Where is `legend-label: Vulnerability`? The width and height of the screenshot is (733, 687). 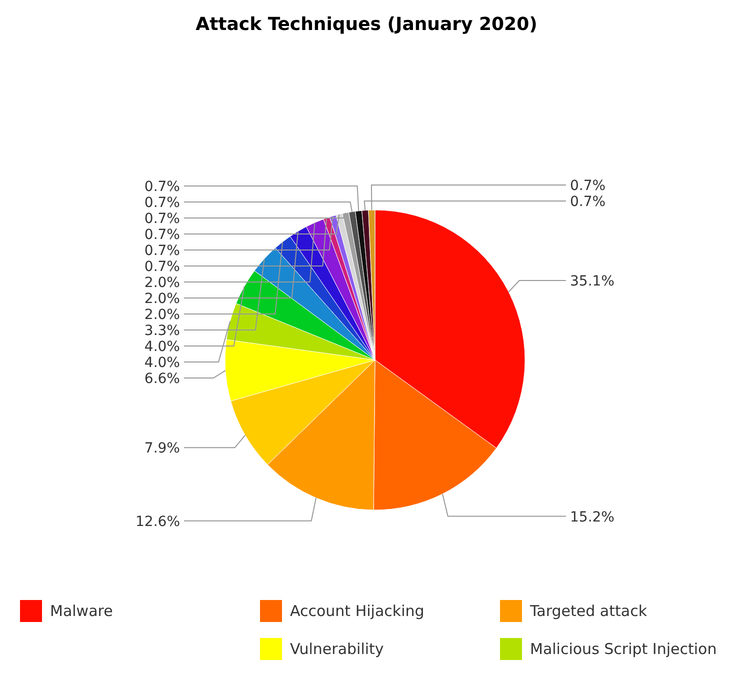
legend-label: Vulnerability is located at coordinates (337, 649).